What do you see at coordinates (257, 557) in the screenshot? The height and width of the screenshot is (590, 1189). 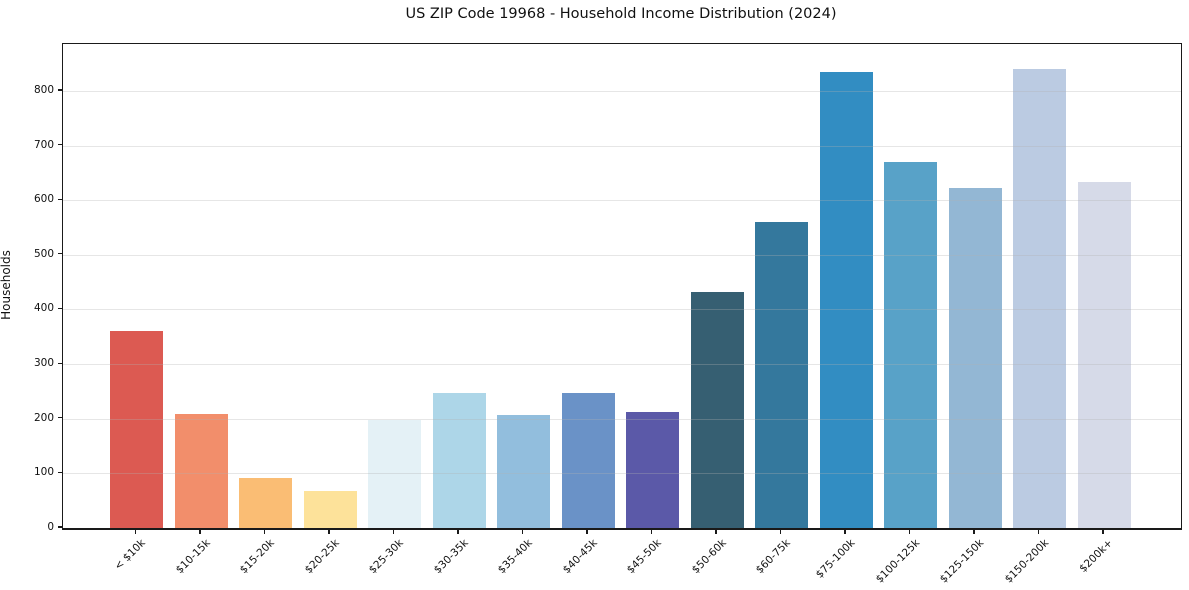 I see `x-tick-label: $15-20k` at bounding box center [257, 557].